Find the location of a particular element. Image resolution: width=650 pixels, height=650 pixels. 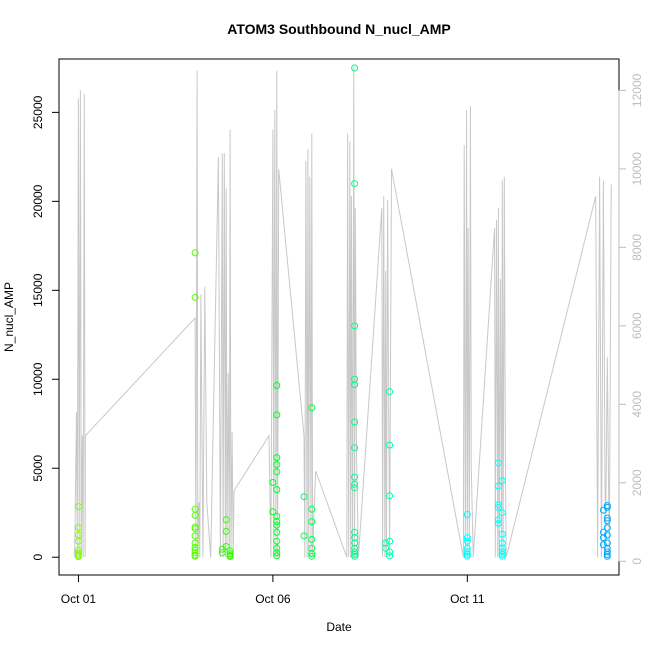

chart-title: ATOM3 Southbound N_nucl_AMP is located at coordinates (338, 29).